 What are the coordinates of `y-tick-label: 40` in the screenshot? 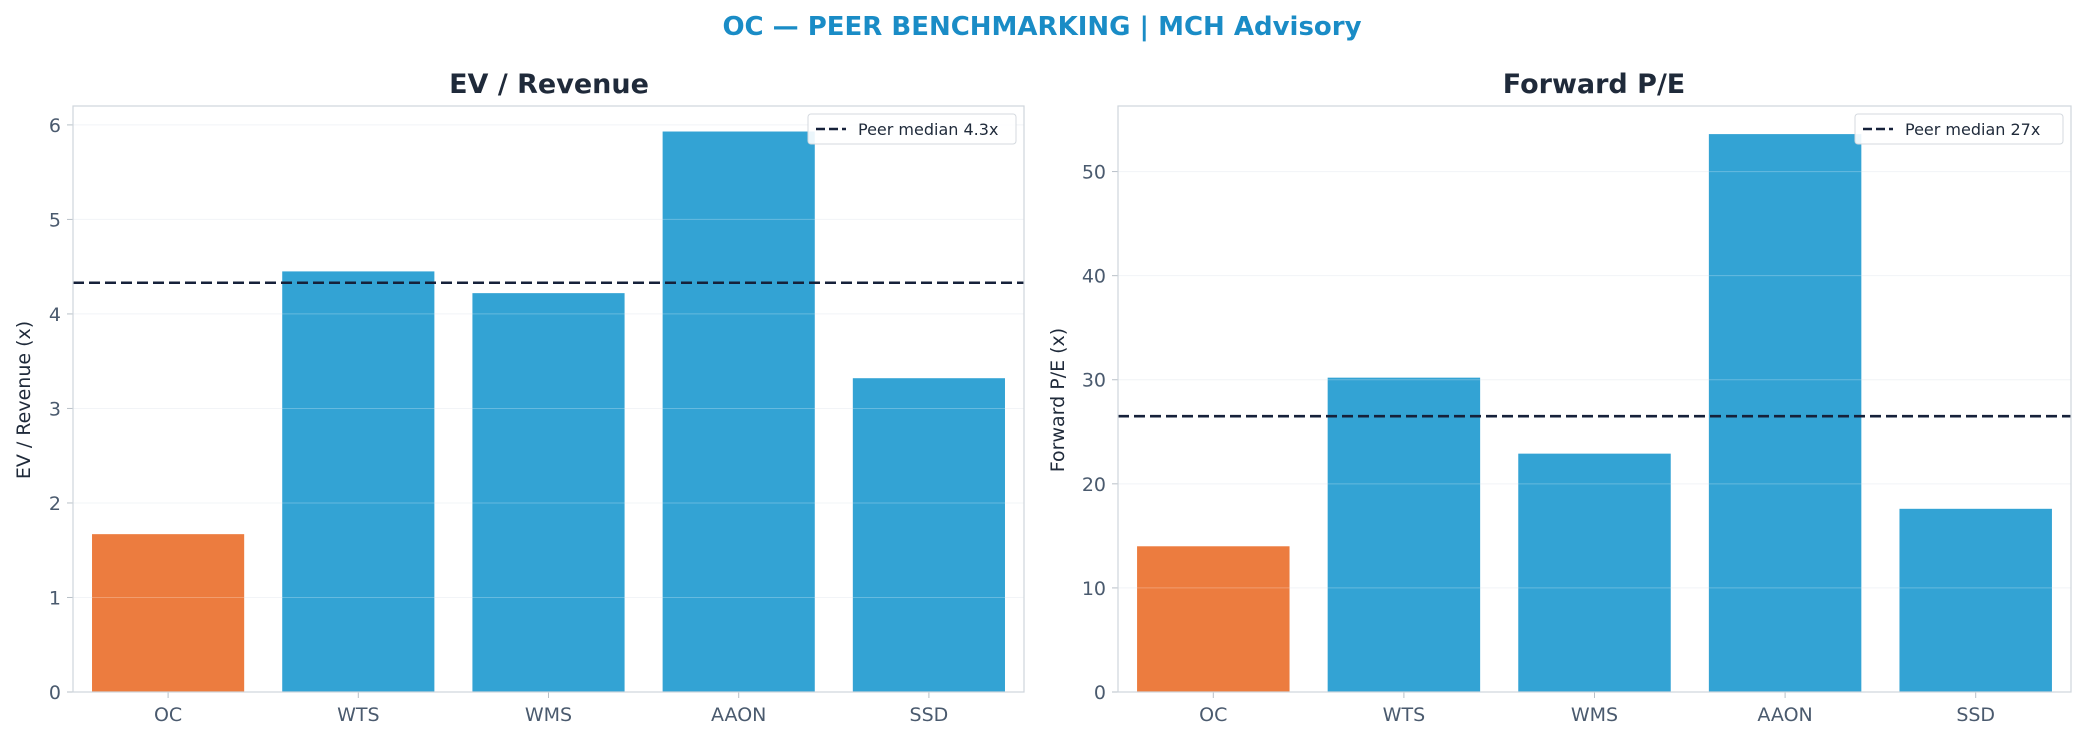 It's located at (1094, 277).